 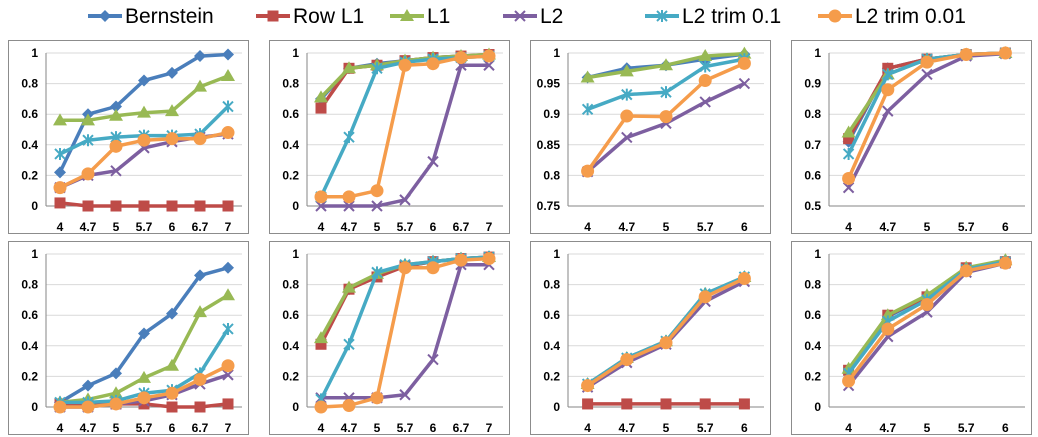 I want to click on legend-label: L2 trim 0.1, so click(x=731, y=16).